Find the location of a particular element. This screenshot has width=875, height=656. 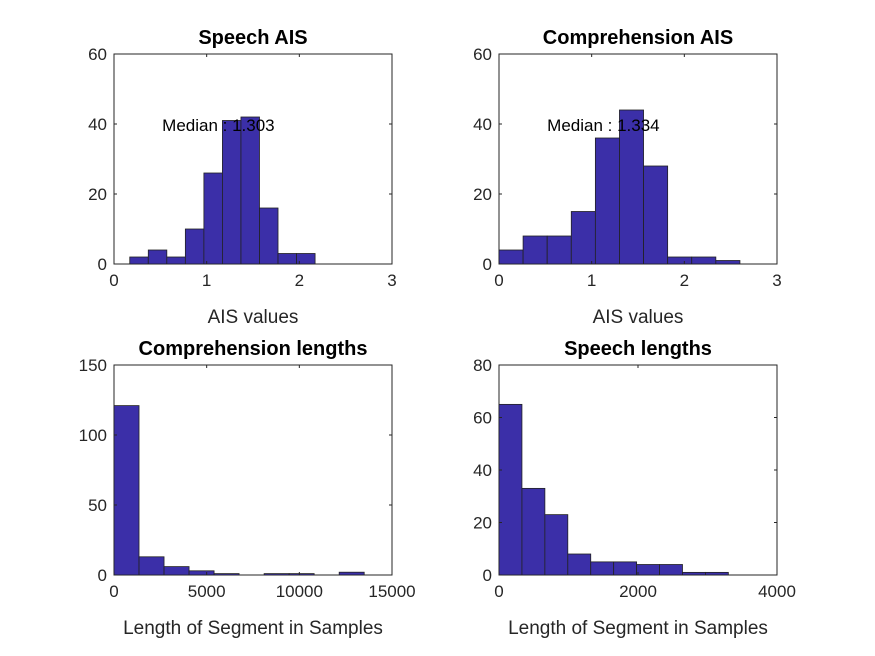

y-tick-label: 80 is located at coordinates (482, 365).